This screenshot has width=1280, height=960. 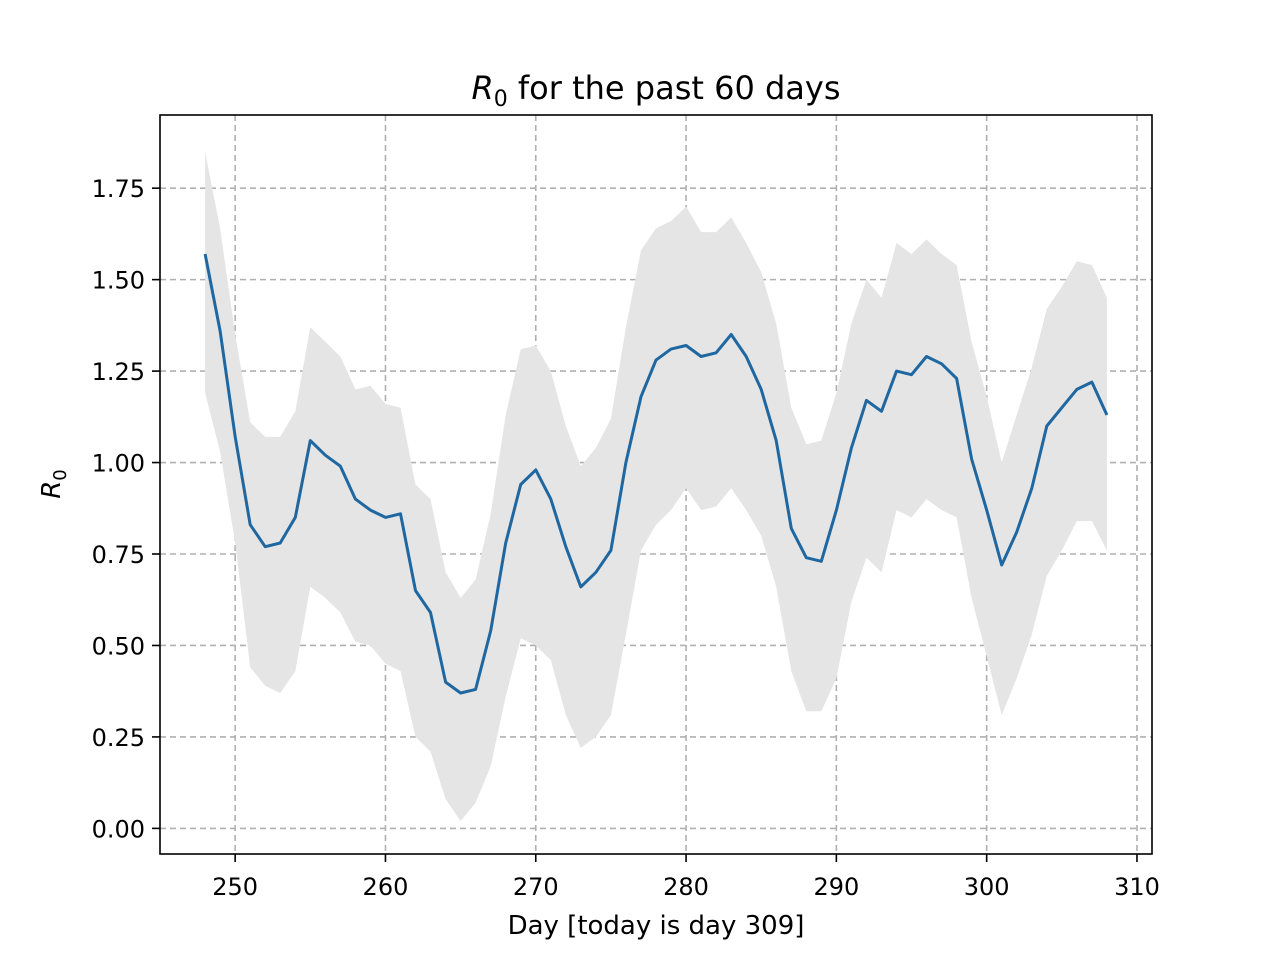 What do you see at coordinates (118, 464) in the screenshot?
I see `y-tick-label: 1.00` at bounding box center [118, 464].